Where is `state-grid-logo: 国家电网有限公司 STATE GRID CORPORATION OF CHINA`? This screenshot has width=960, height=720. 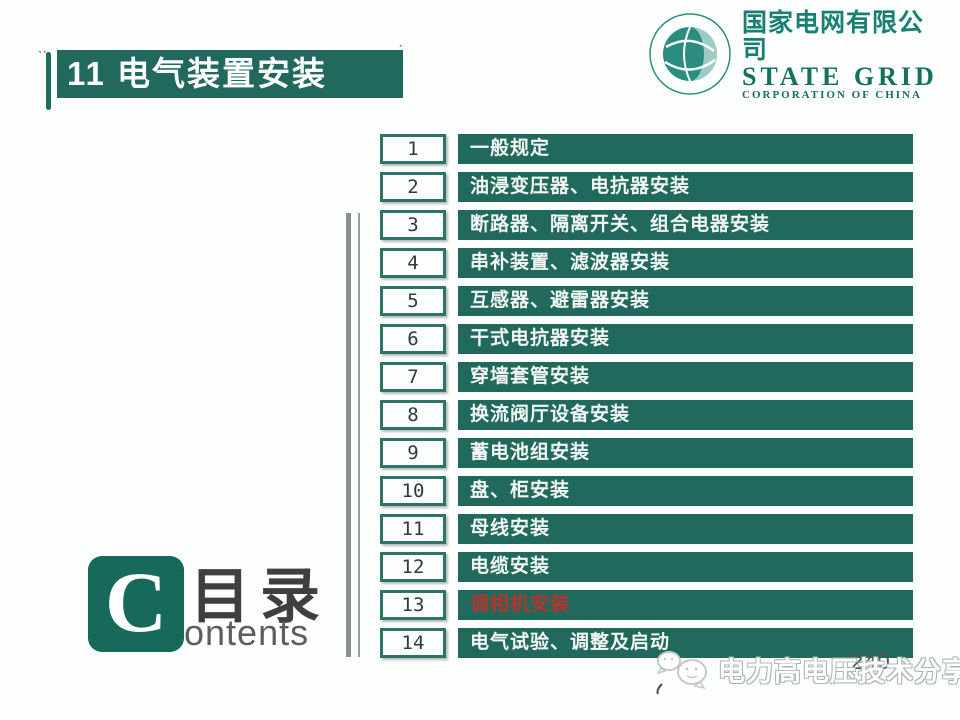 state-grid-logo: 国家电网有限公司 STATE GRID CORPORATION OF CHINA is located at coordinates (798, 56).